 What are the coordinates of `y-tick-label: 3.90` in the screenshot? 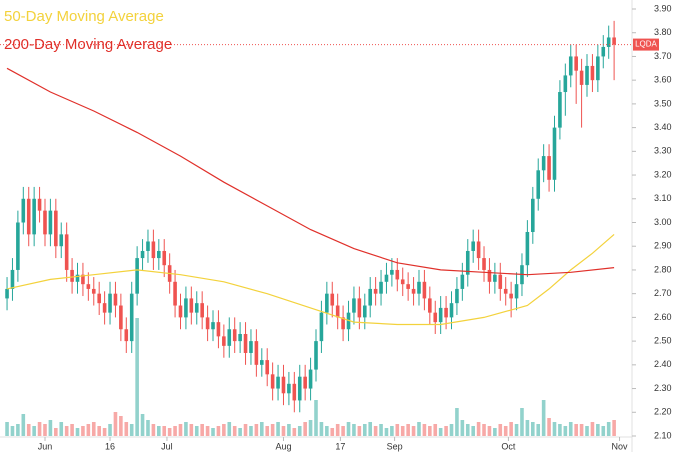 It's located at (663, 8).